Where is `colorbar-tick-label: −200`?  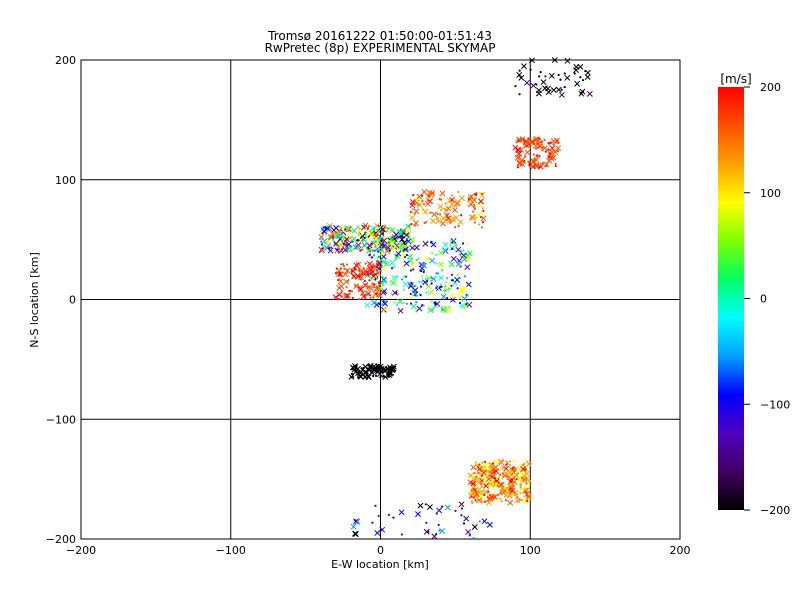
colorbar-tick-label: −200 is located at coordinates (775, 510).